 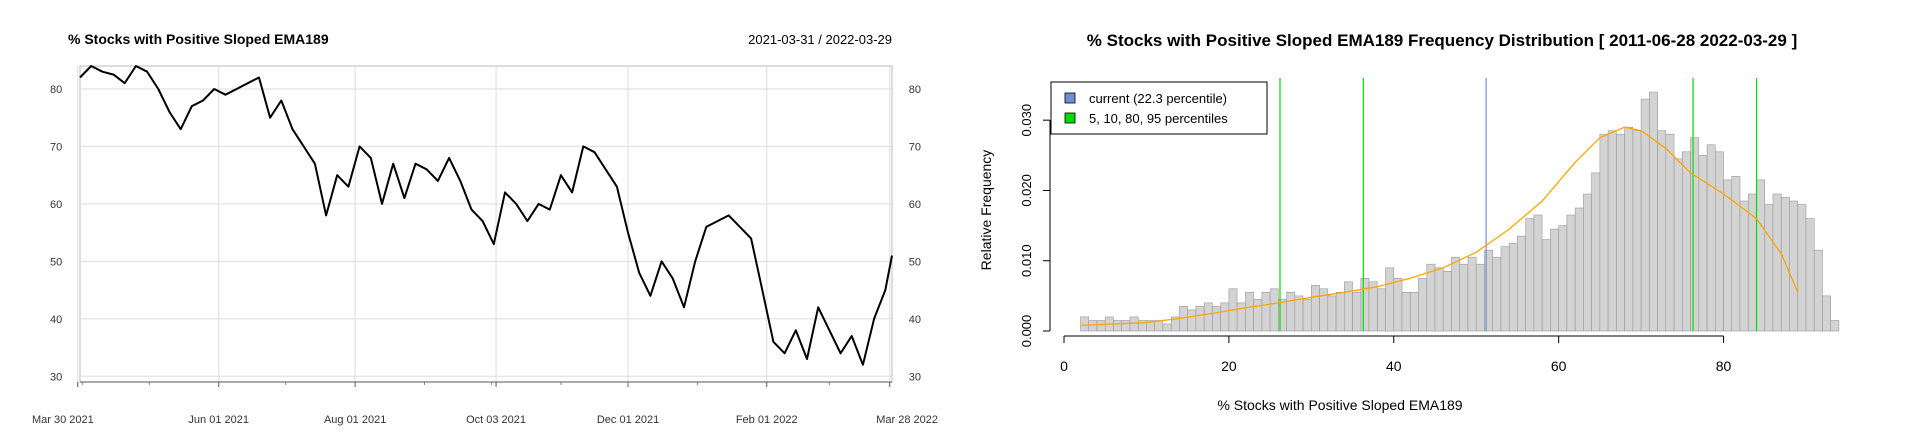 I want to click on timeseries-y-tick-right: 80, so click(x=915, y=90).